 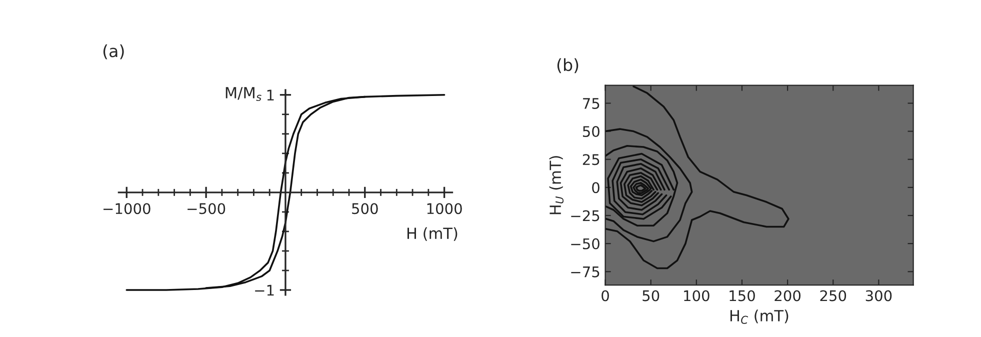 I want to click on y-tick-label: 25, so click(x=591, y=160).